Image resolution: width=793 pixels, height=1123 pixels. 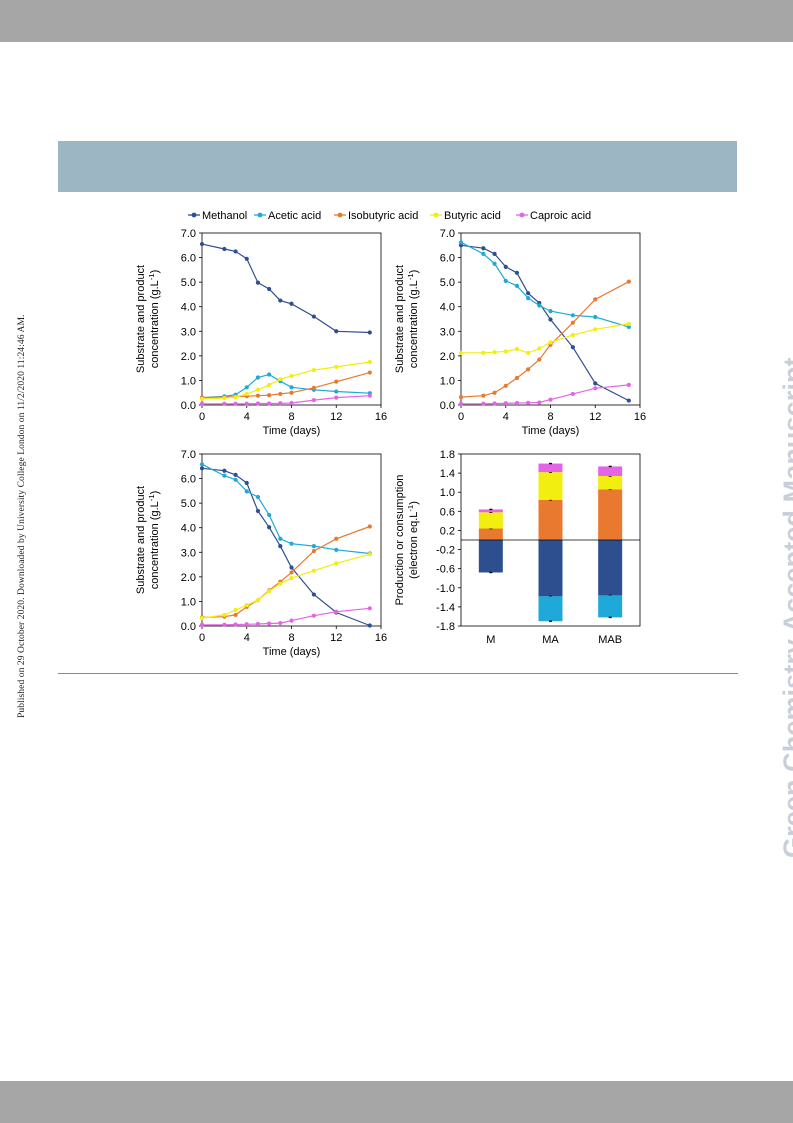 What do you see at coordinates (247, 417) in the screenshot?
I see `x-tick-label: 4` at bounding box center [247, 417].